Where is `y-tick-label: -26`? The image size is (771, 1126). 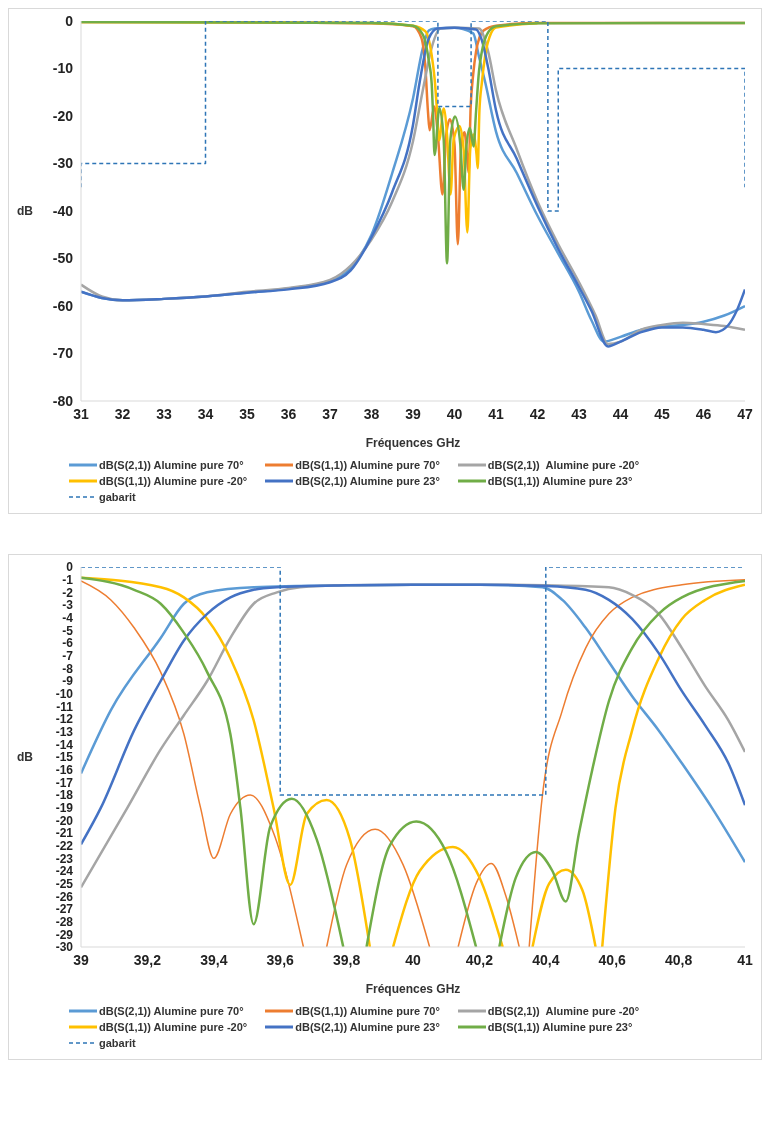
y-tick-label: -26 is located at coordinates (64, 896).